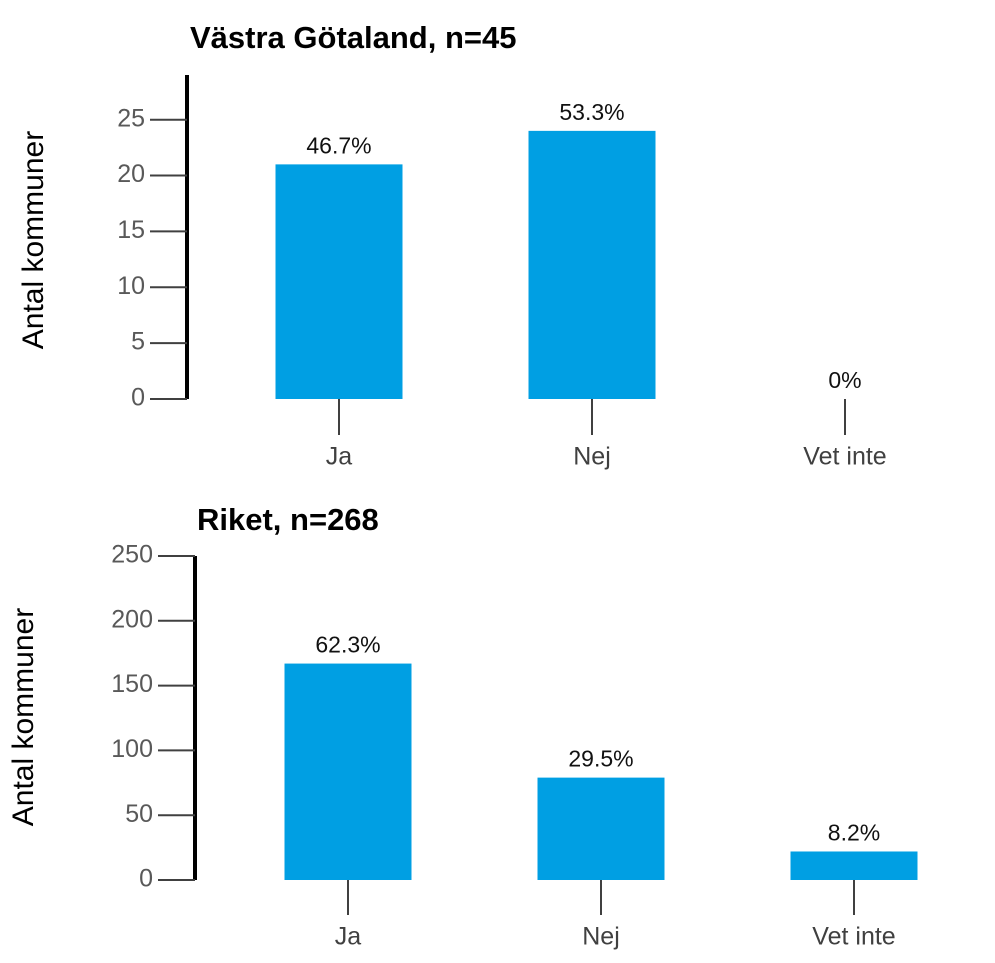 The image size is (995, 963). I want to click on y-tick-label: 25, so click(131, 118).